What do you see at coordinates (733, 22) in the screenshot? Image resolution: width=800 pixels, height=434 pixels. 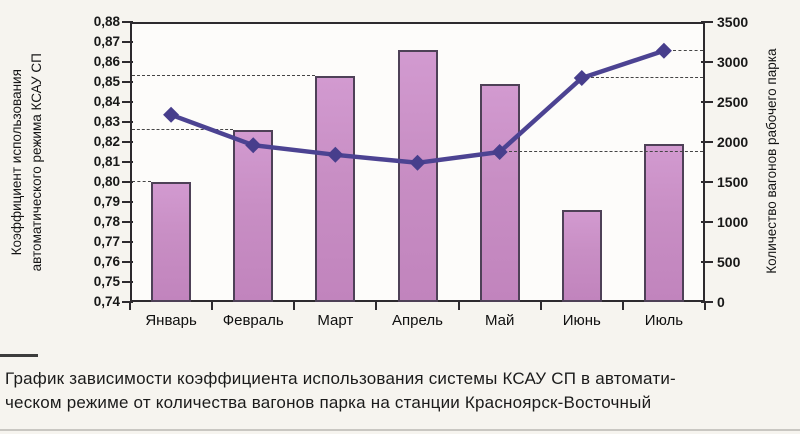 I see `right-axis-tick-label: 3500` at bounding box center [733, 22].